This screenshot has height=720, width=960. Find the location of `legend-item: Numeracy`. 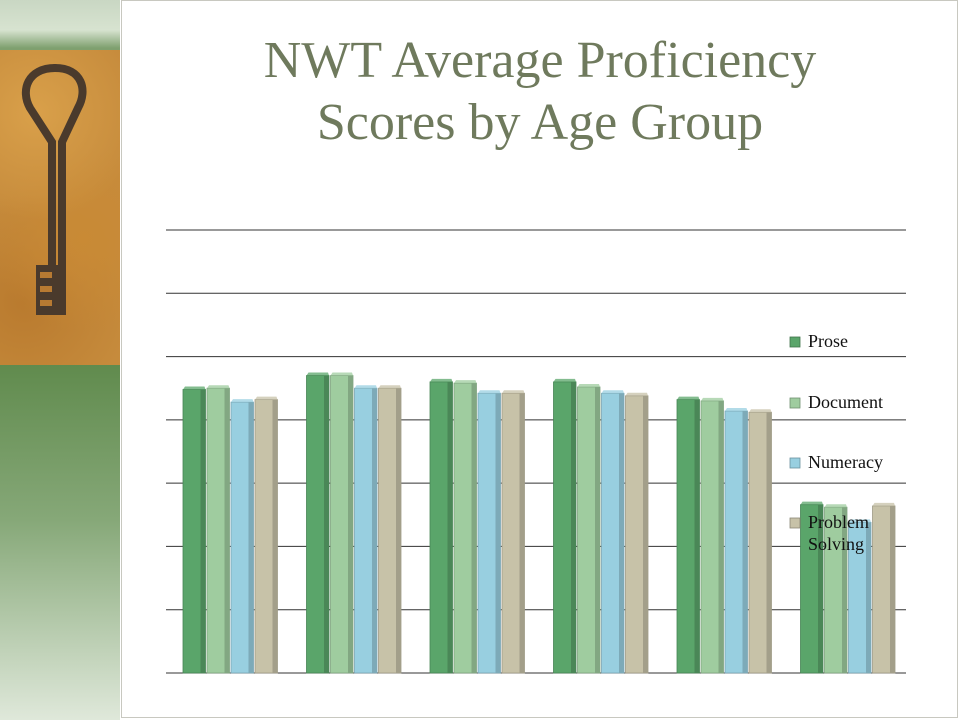

legend-item: Numeracy is located at coordinates (836, 462).